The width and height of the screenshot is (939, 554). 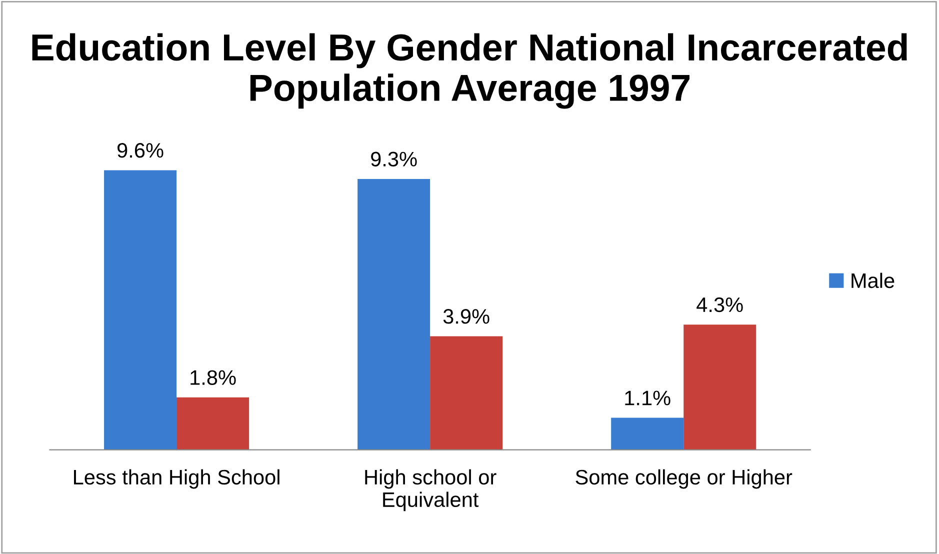 What do you see at coordinates (394, 159) in the screenshot?
I see `data-label: 9.3%` at bounding box center [394, 159].